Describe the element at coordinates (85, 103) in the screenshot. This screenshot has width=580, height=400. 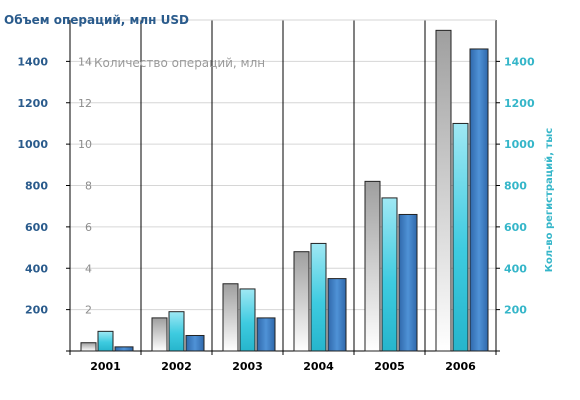
I see `y-tick-mid: 12` at that location.